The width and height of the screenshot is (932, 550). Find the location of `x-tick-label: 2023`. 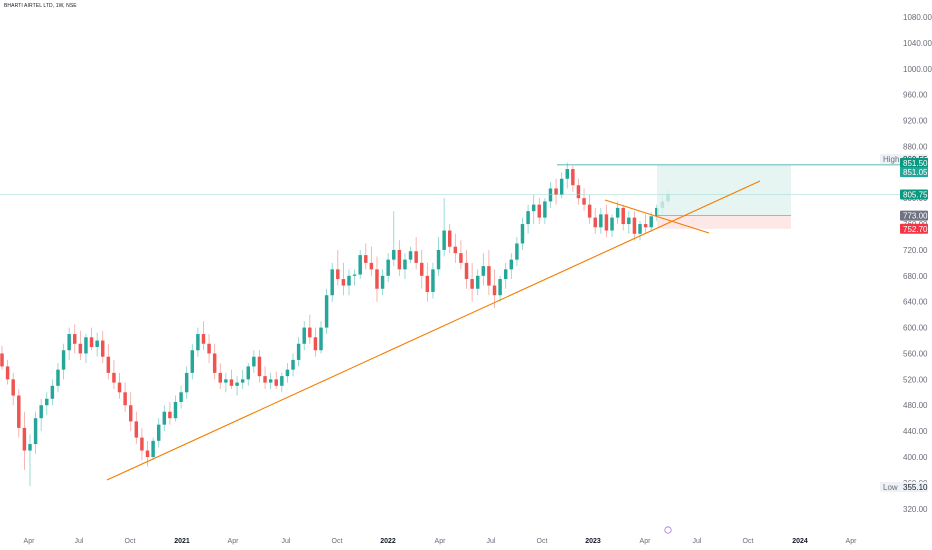

x-tick-label: 2023 is located at coordinates (593, 541).